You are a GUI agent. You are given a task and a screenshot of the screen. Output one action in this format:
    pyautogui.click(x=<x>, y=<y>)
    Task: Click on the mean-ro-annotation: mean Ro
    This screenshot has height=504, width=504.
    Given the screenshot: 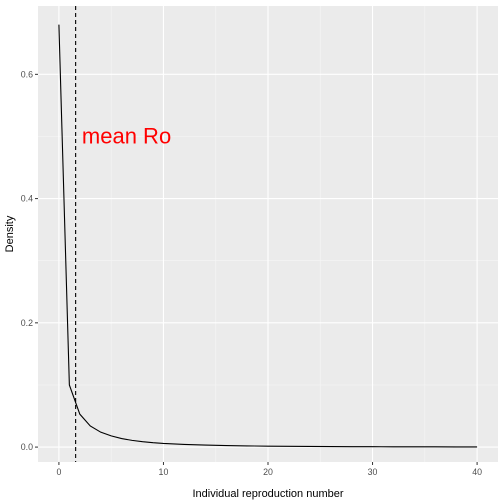 What is the action you would take?
    pyautogui.click(x=126, y=135)
    